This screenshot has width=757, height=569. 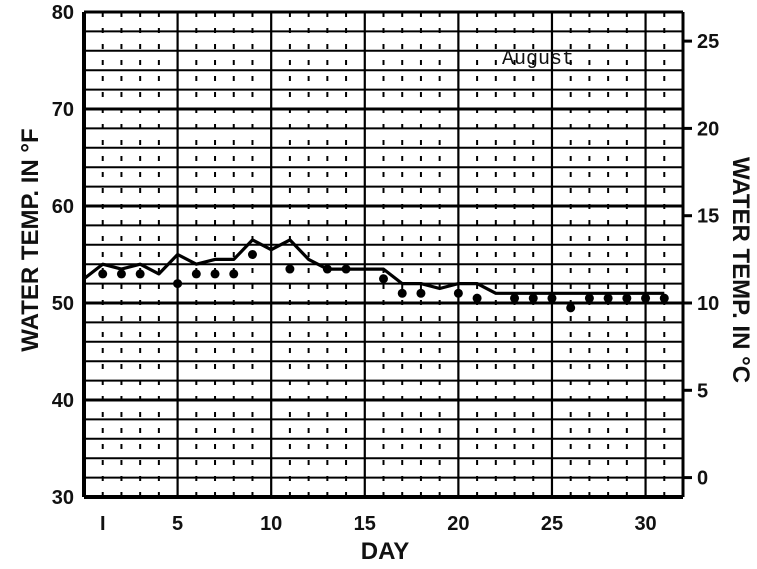 I want to click on x-tick-label: I, so click(x=103, y=524).